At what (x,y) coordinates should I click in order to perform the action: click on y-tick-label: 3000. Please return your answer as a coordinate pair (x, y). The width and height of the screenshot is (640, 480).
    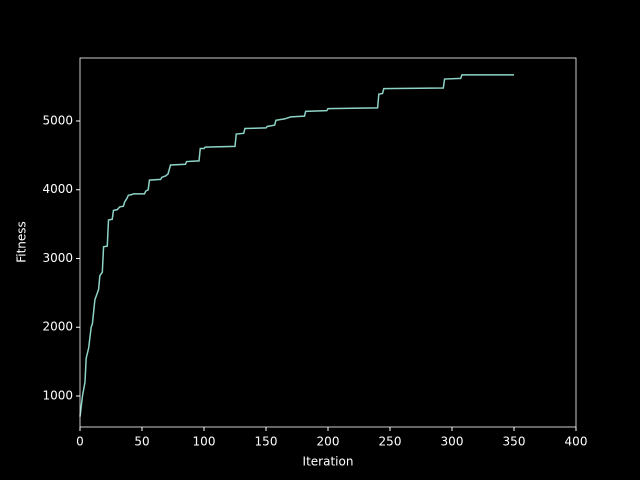
    Looking at the image, I should click on (57, 258).